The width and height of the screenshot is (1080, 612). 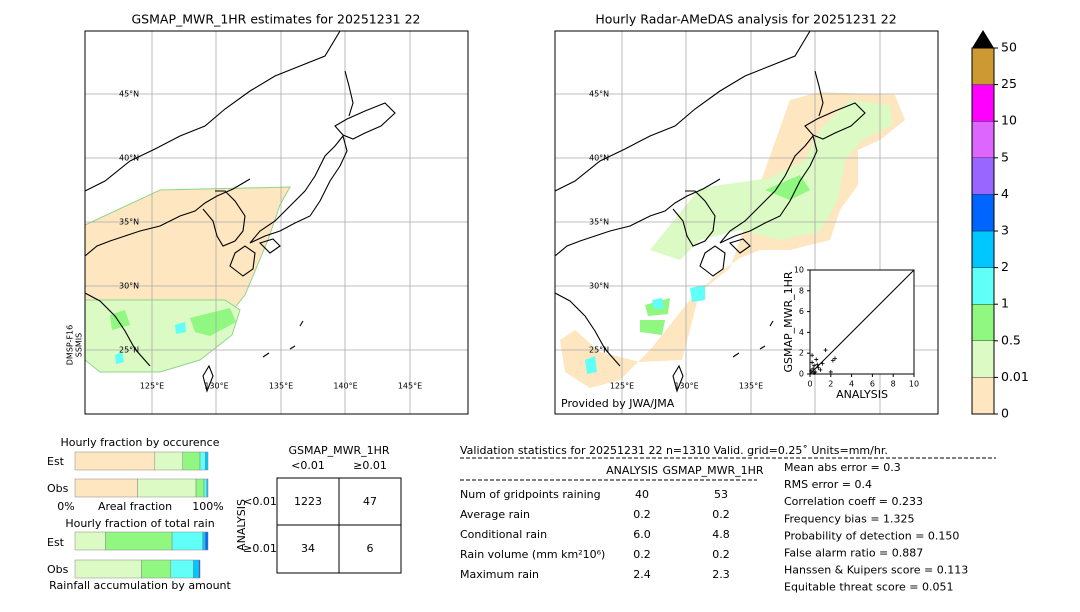 I want to click on stat-value: 2.4, so click(x=642, y=574).